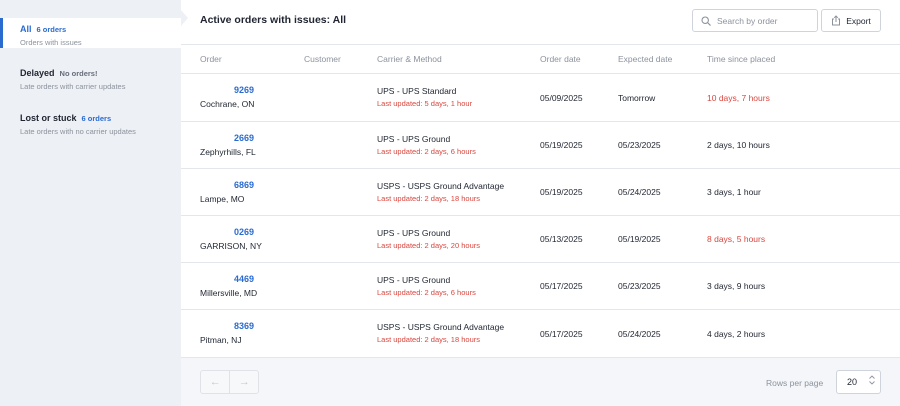 This screenshot has width=900, height=406. What do you see at coordinates (73, 86) in the screenshot?
I see `sidebar-item-description: Late orders with carrier updates` at bounding box center [73, 86].